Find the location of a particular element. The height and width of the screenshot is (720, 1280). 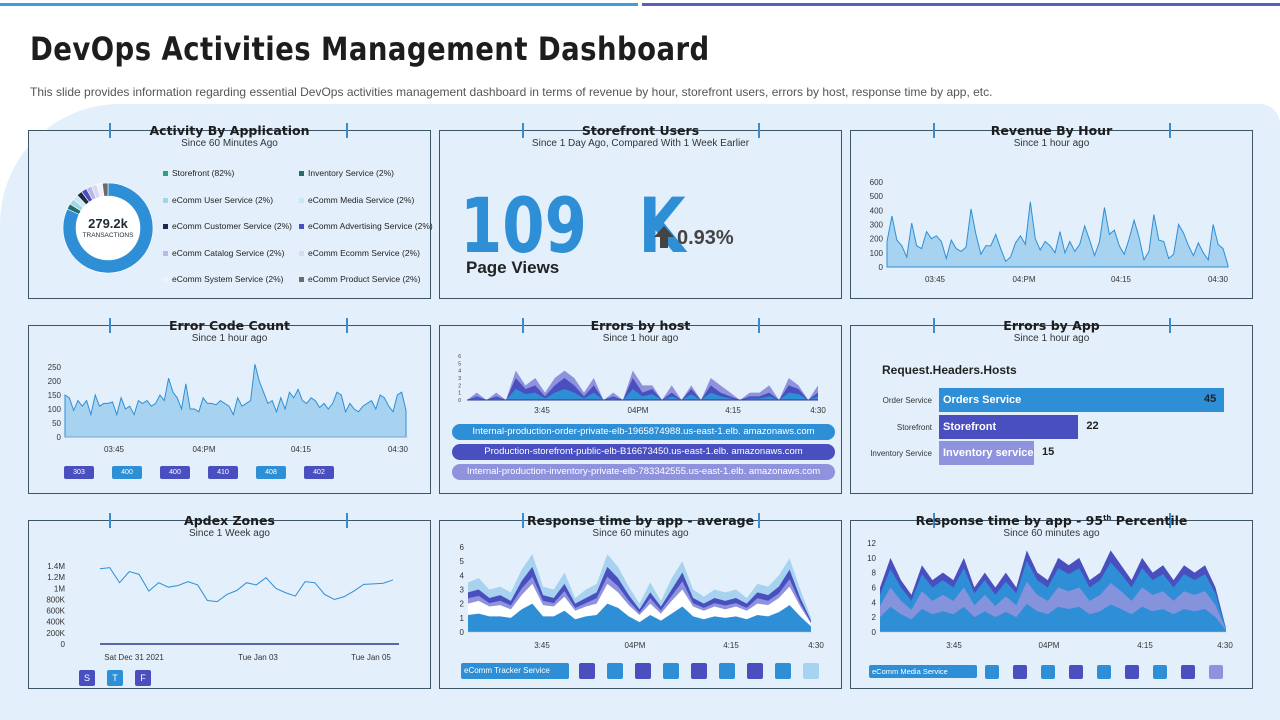

y-tick-label: 500 is located at coordinates (877, 196).